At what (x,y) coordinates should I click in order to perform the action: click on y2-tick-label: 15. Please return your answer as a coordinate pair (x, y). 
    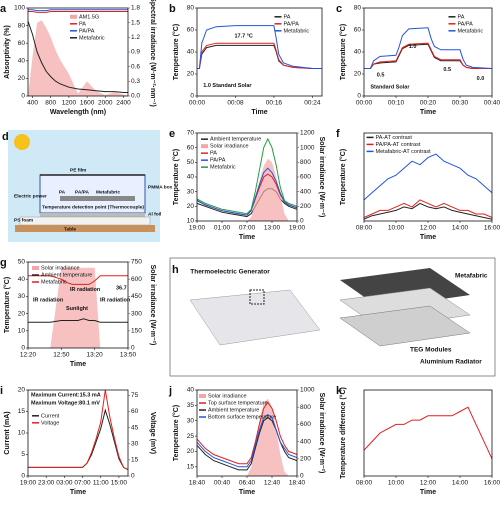
    Looking at the image, I should click on (135, 460).